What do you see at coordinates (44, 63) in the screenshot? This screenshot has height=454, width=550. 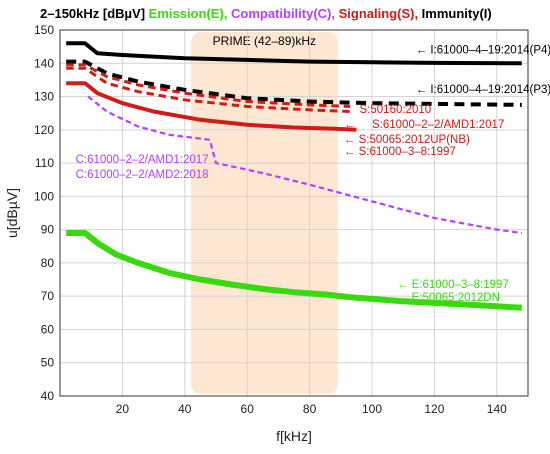 I see `y-tick-label: 140` at bounding box center [44, 63].